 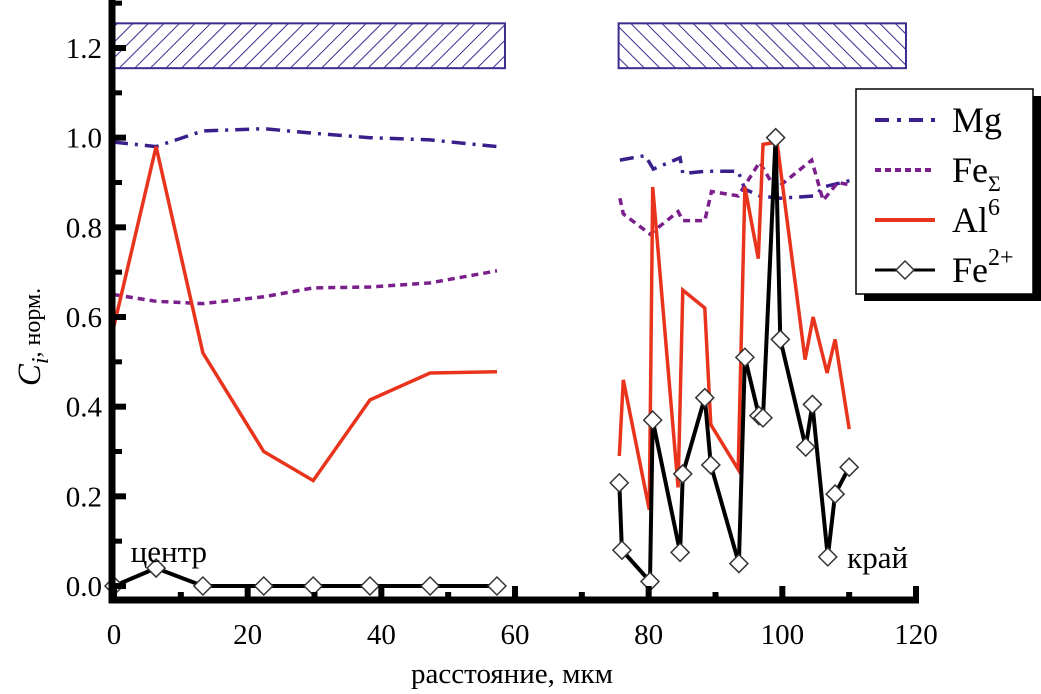 What do you see at coordinates (84, 587) in the screenshot?
I see `y-tick-label: 0.0` at bounding box center [84, 587].